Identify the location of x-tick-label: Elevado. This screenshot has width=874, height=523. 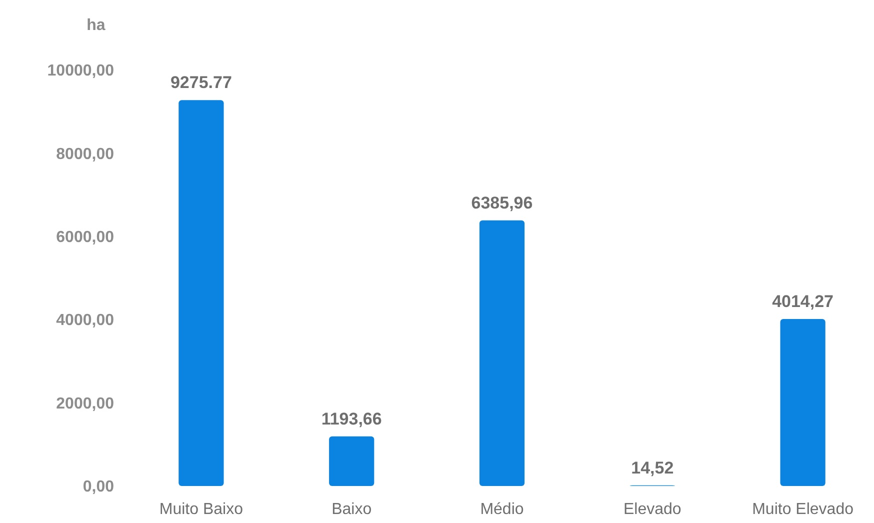
(652, 509).